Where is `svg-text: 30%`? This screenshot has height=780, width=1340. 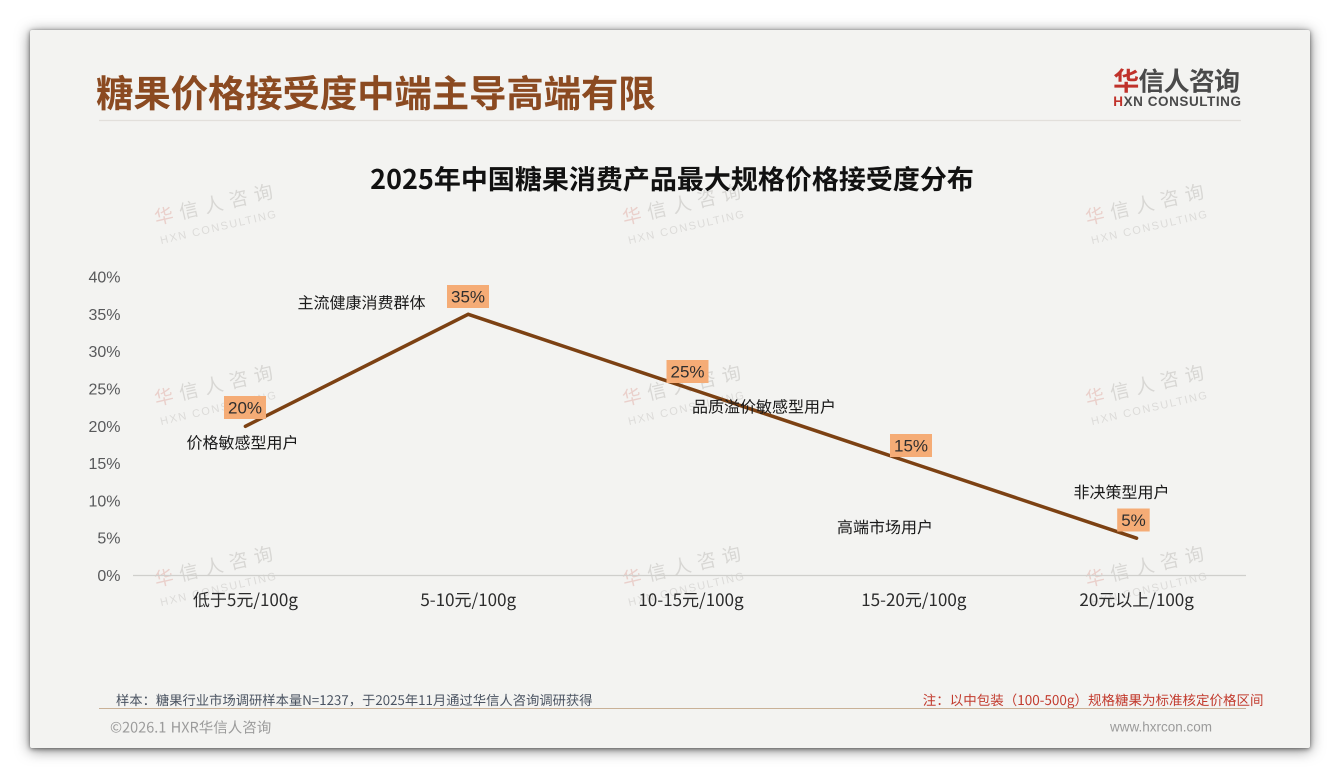 svg-text: 30% is located at coordinates (104, 352).